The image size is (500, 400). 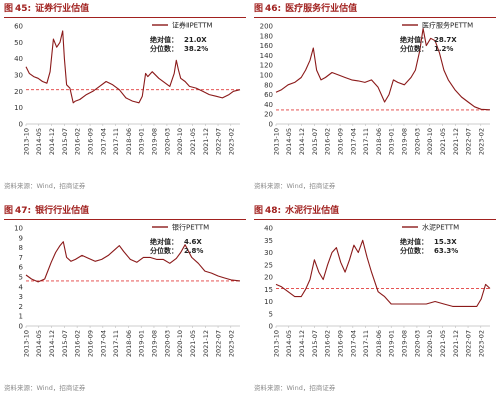 What do you see at coordinates (196, 49) in the screenshot?
I see `percentile-value: 38.2%` at bounding box center [196, 49].